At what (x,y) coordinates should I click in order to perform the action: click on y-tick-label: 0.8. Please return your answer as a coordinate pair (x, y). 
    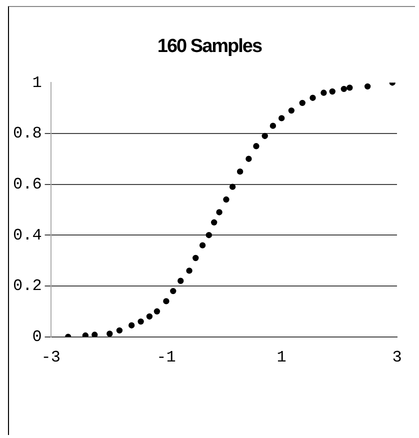
    Looking at the image, I should click on (27, 133).